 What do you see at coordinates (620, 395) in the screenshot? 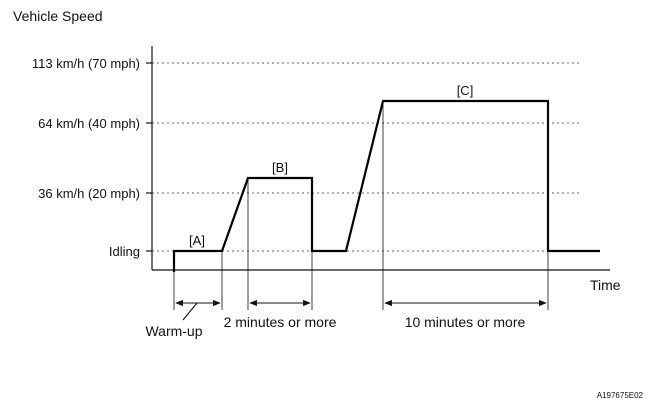
I see `figure-code: A197675E02` at bounding box center [620, 395].